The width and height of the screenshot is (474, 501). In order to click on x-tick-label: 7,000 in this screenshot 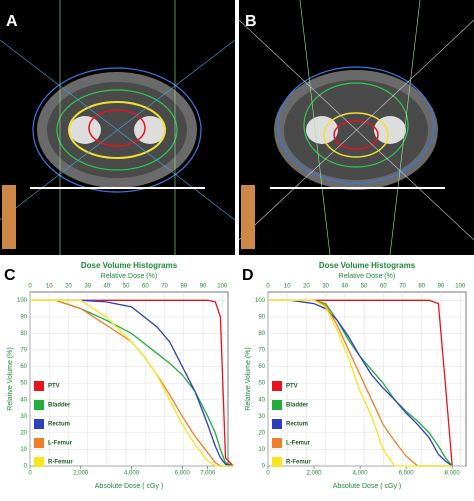, I will do `click(208, 474)`.